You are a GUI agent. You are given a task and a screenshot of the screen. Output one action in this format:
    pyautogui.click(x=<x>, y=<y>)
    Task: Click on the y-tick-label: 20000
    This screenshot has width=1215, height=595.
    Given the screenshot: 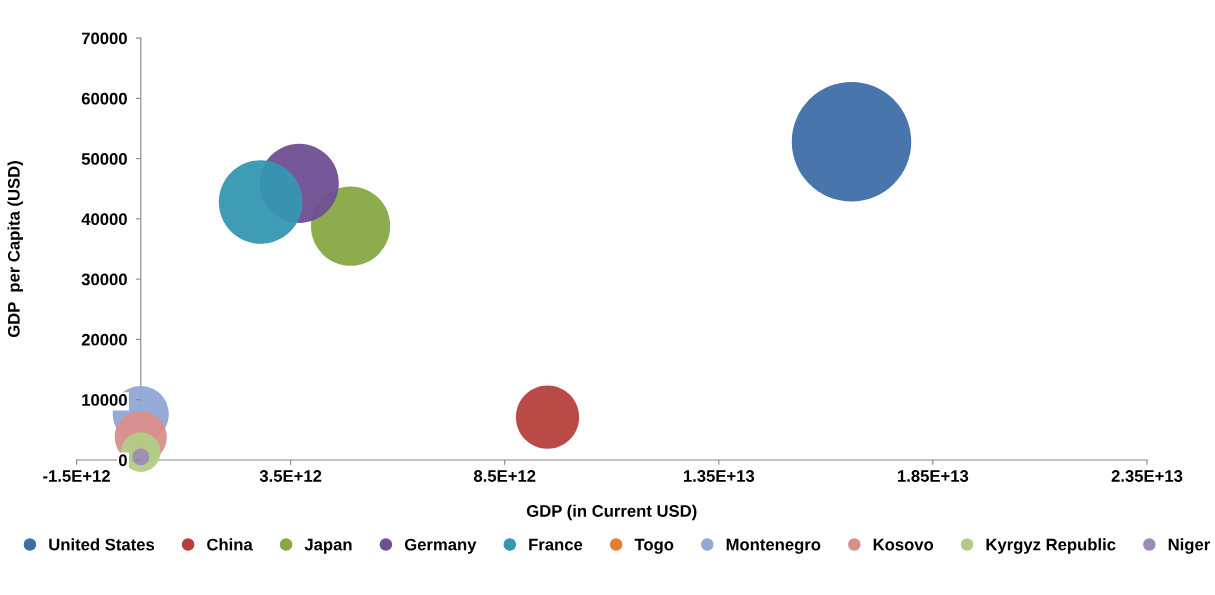 What is the action you would take?
    pyautogui.click(x=104, y=339)
    